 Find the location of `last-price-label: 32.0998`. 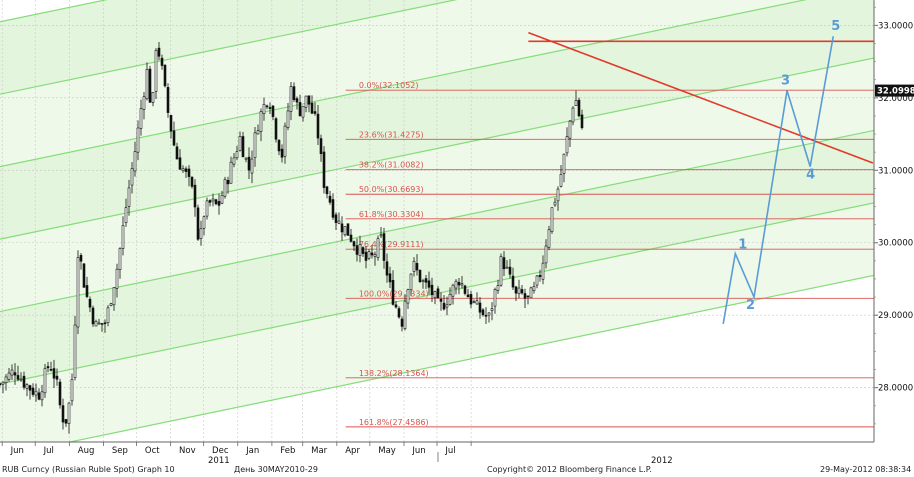

last-price-label: 32.0998 is located at coordinates (895, 92).